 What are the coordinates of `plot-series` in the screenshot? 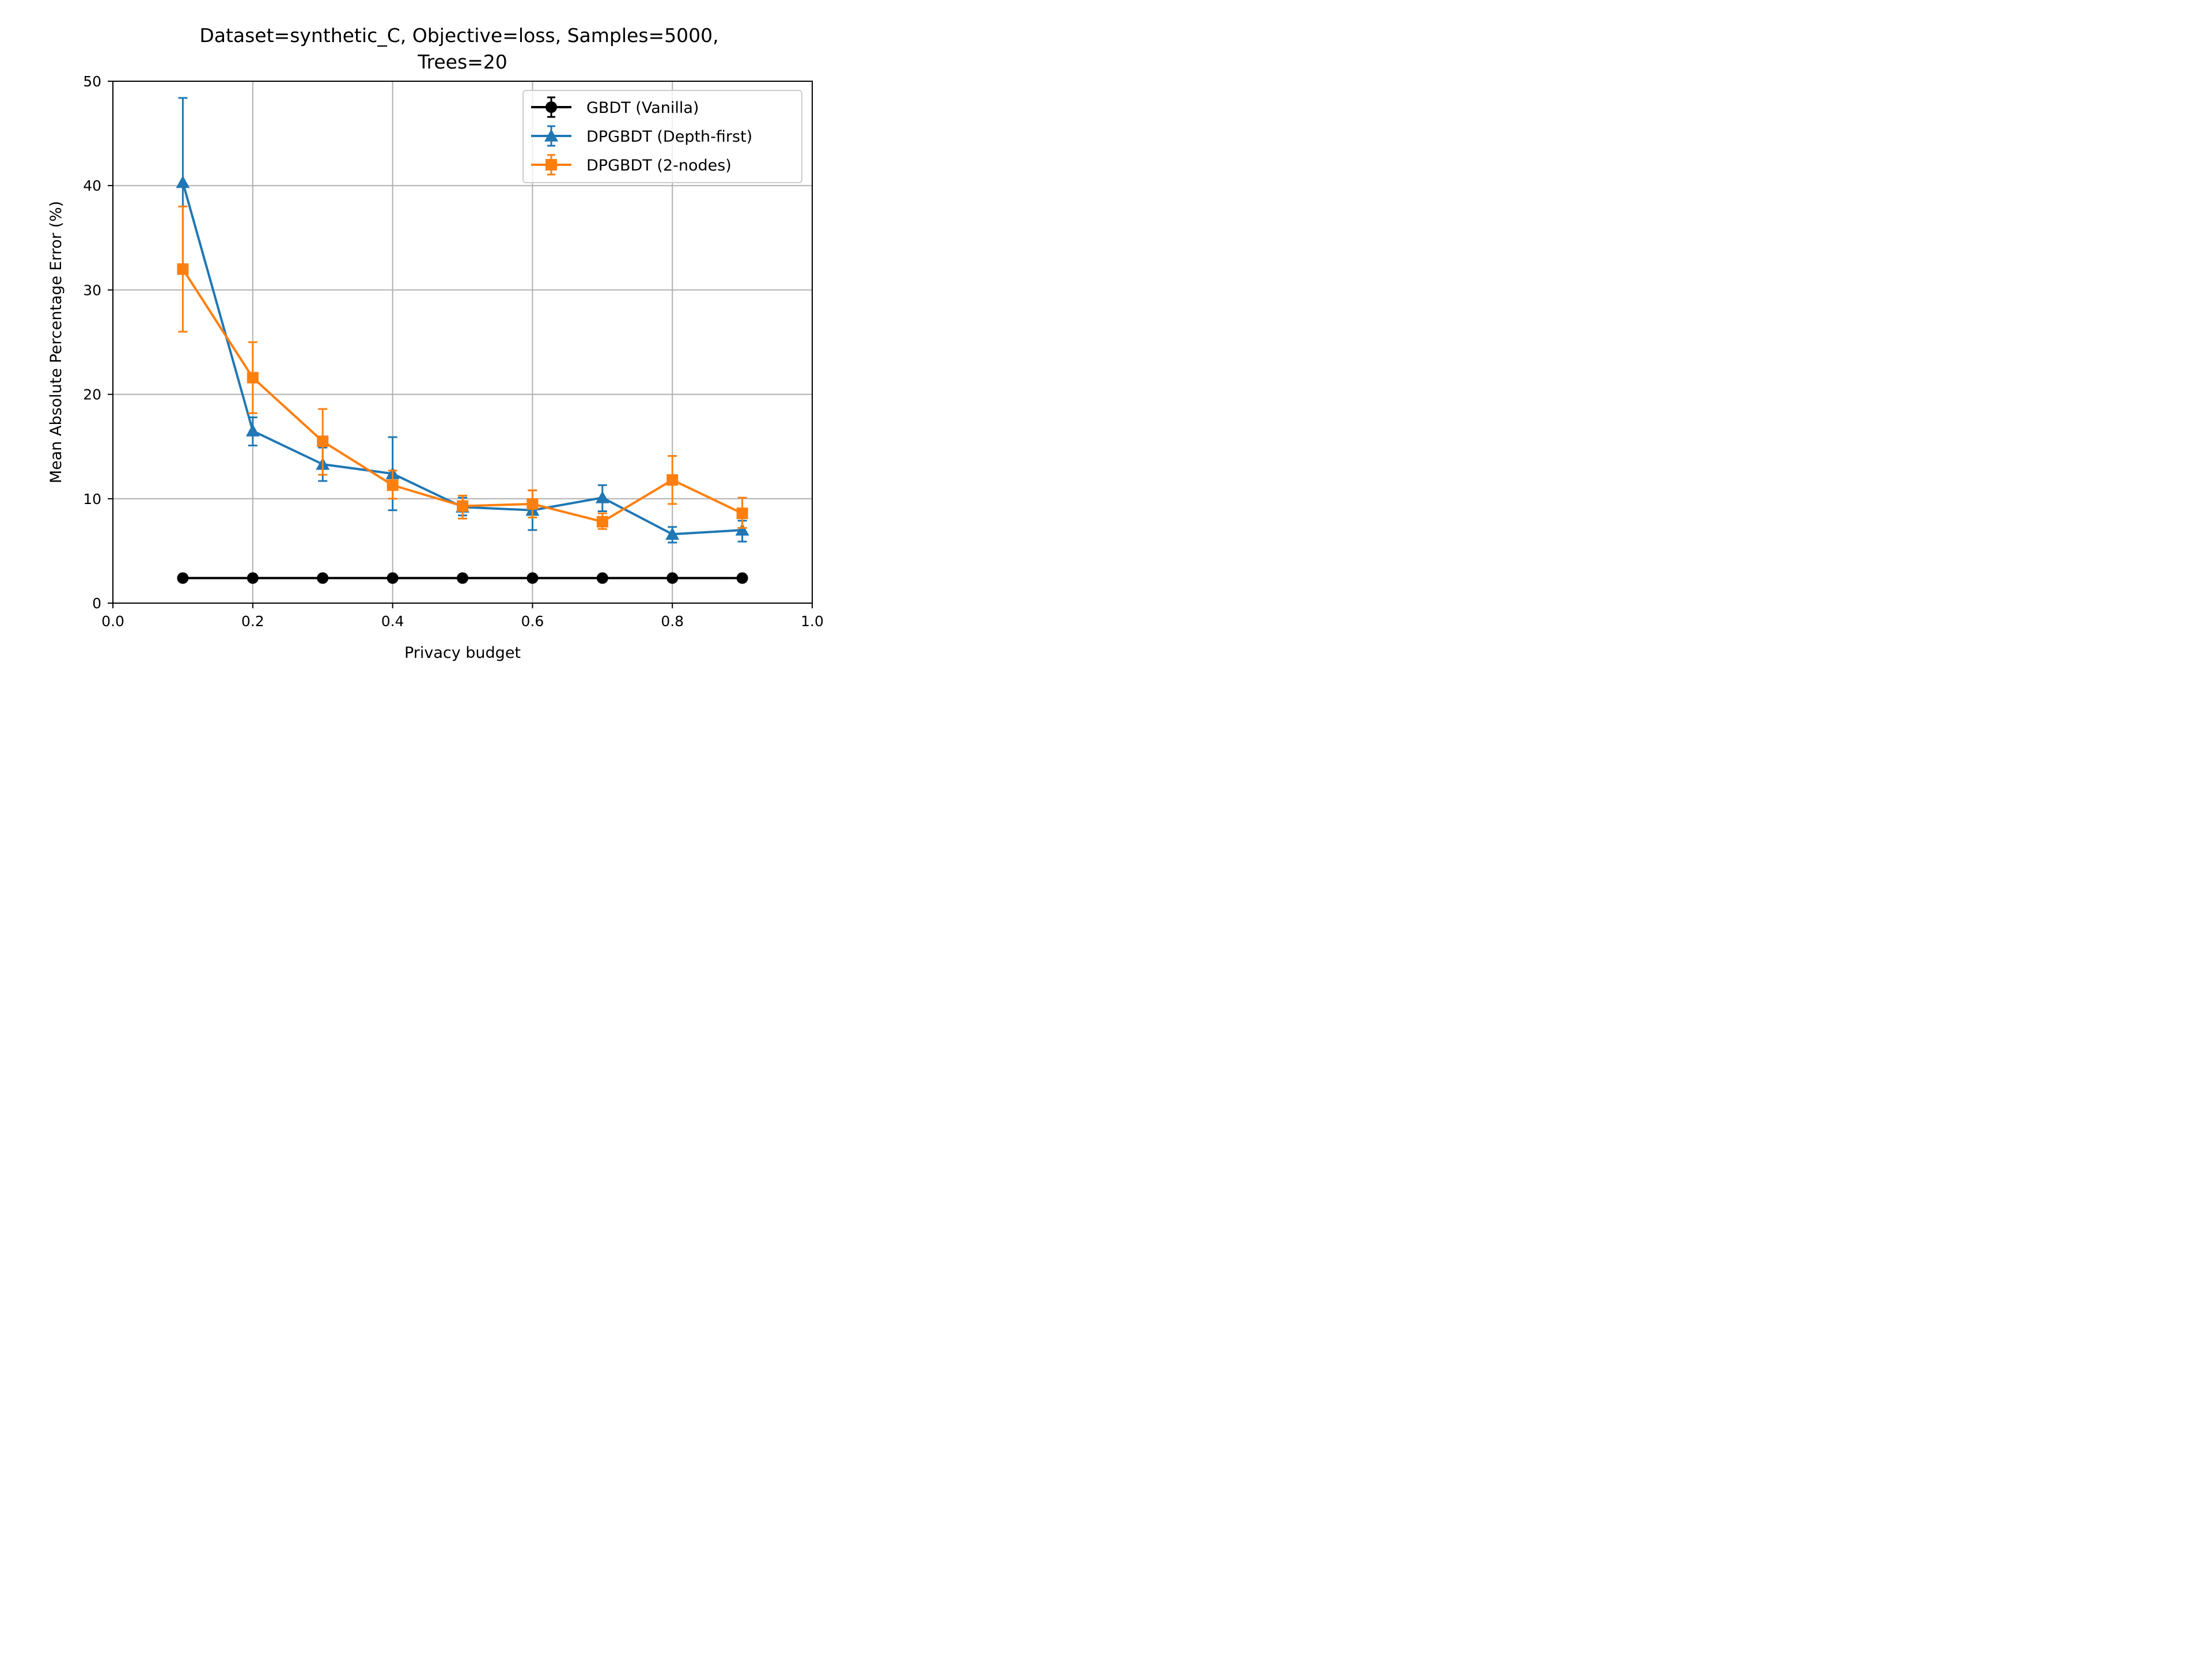 It's located at (462, 340).